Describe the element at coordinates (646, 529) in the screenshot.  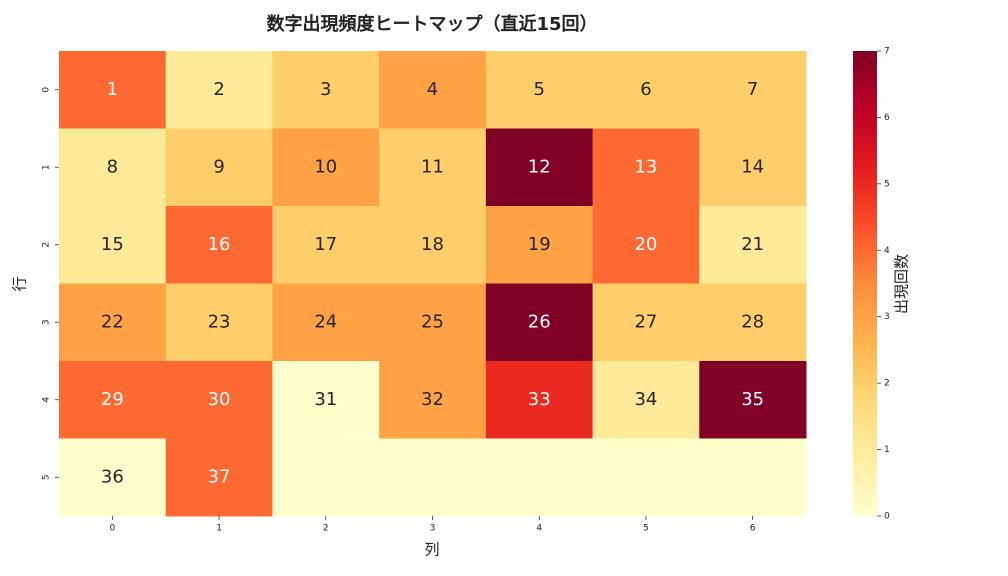
I see `x-tick-label: 5` at that location.